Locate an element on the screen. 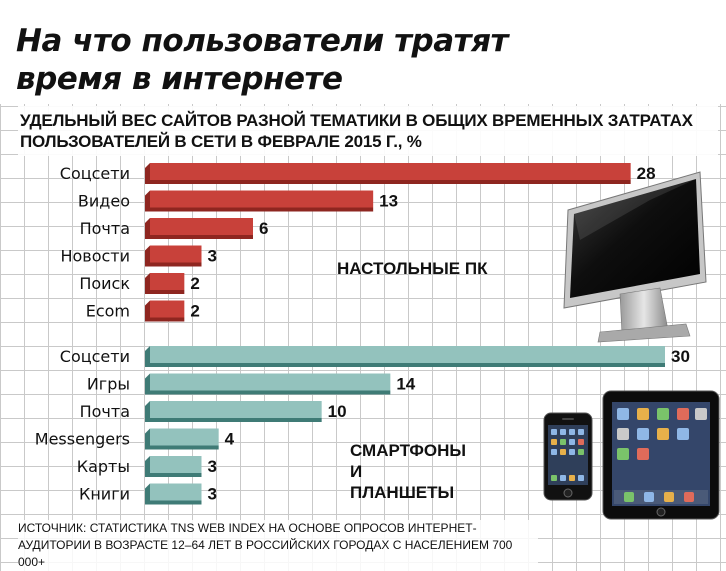 The width and height of the screenshot is (726, 571). mobile-group-label: СМАРТФОНЫ И ПЛАНШЕТЫ is located at coordinates (408, 471).